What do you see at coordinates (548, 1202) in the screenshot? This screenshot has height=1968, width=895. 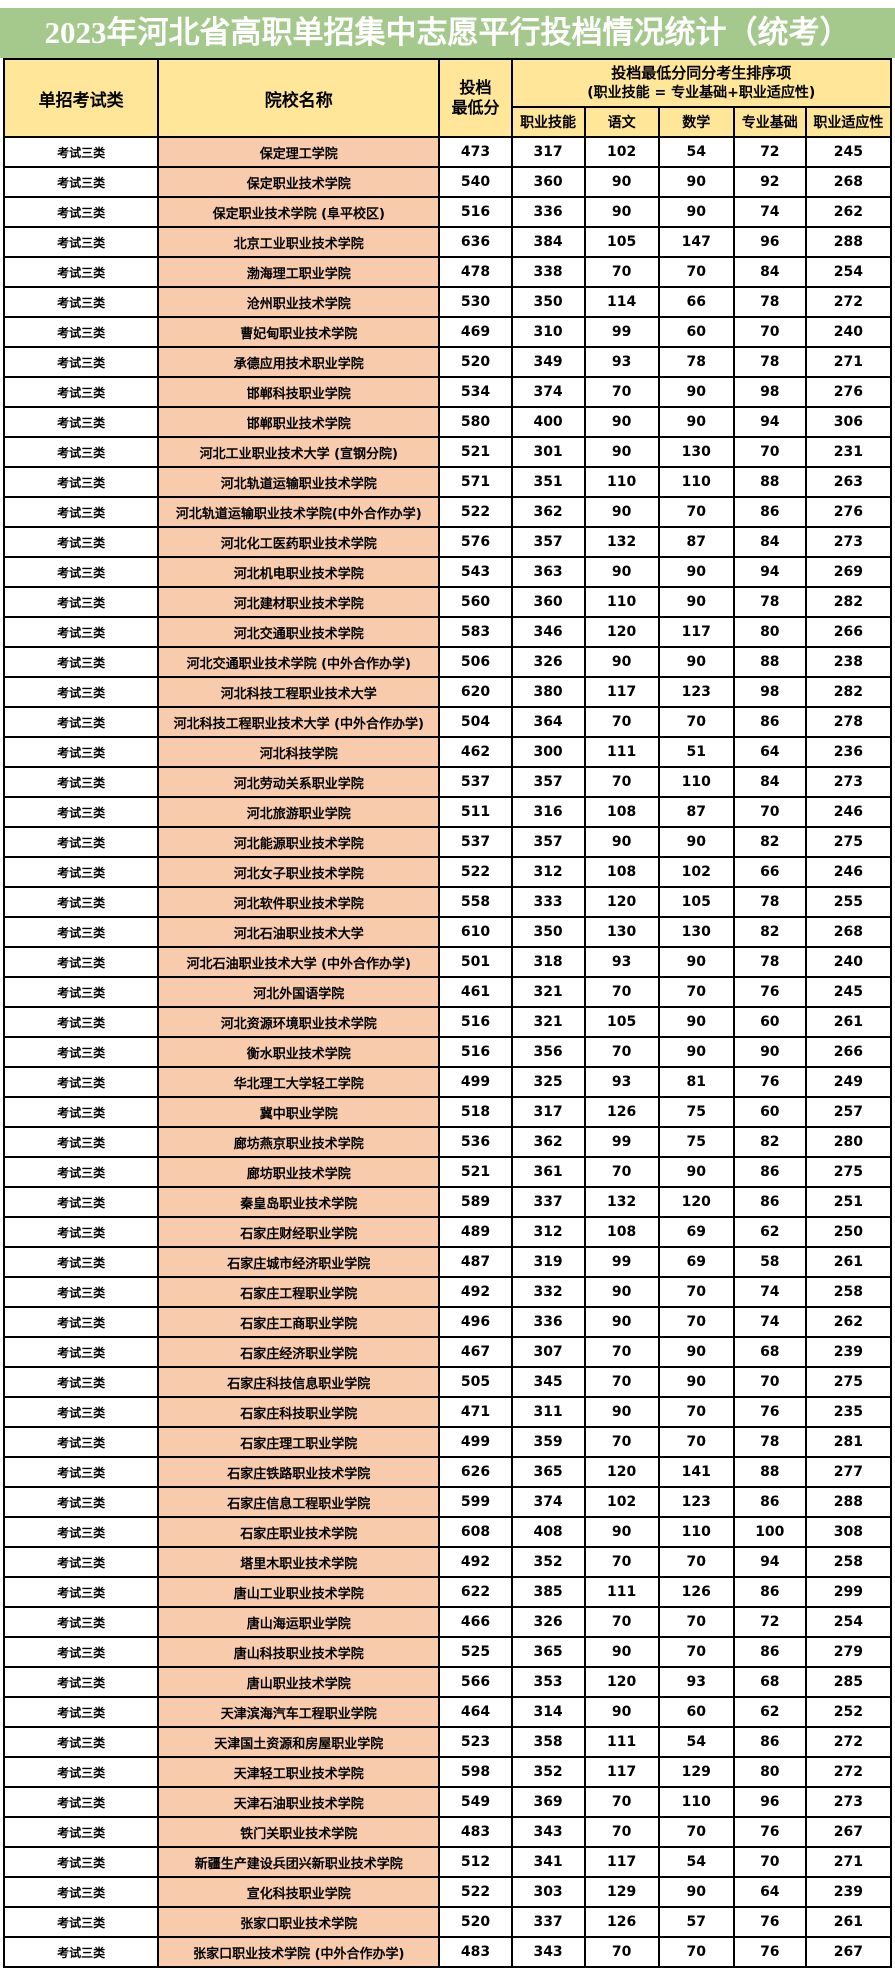 I see `cell-vocational-skill: 337` at bounding box center [548, 1202].